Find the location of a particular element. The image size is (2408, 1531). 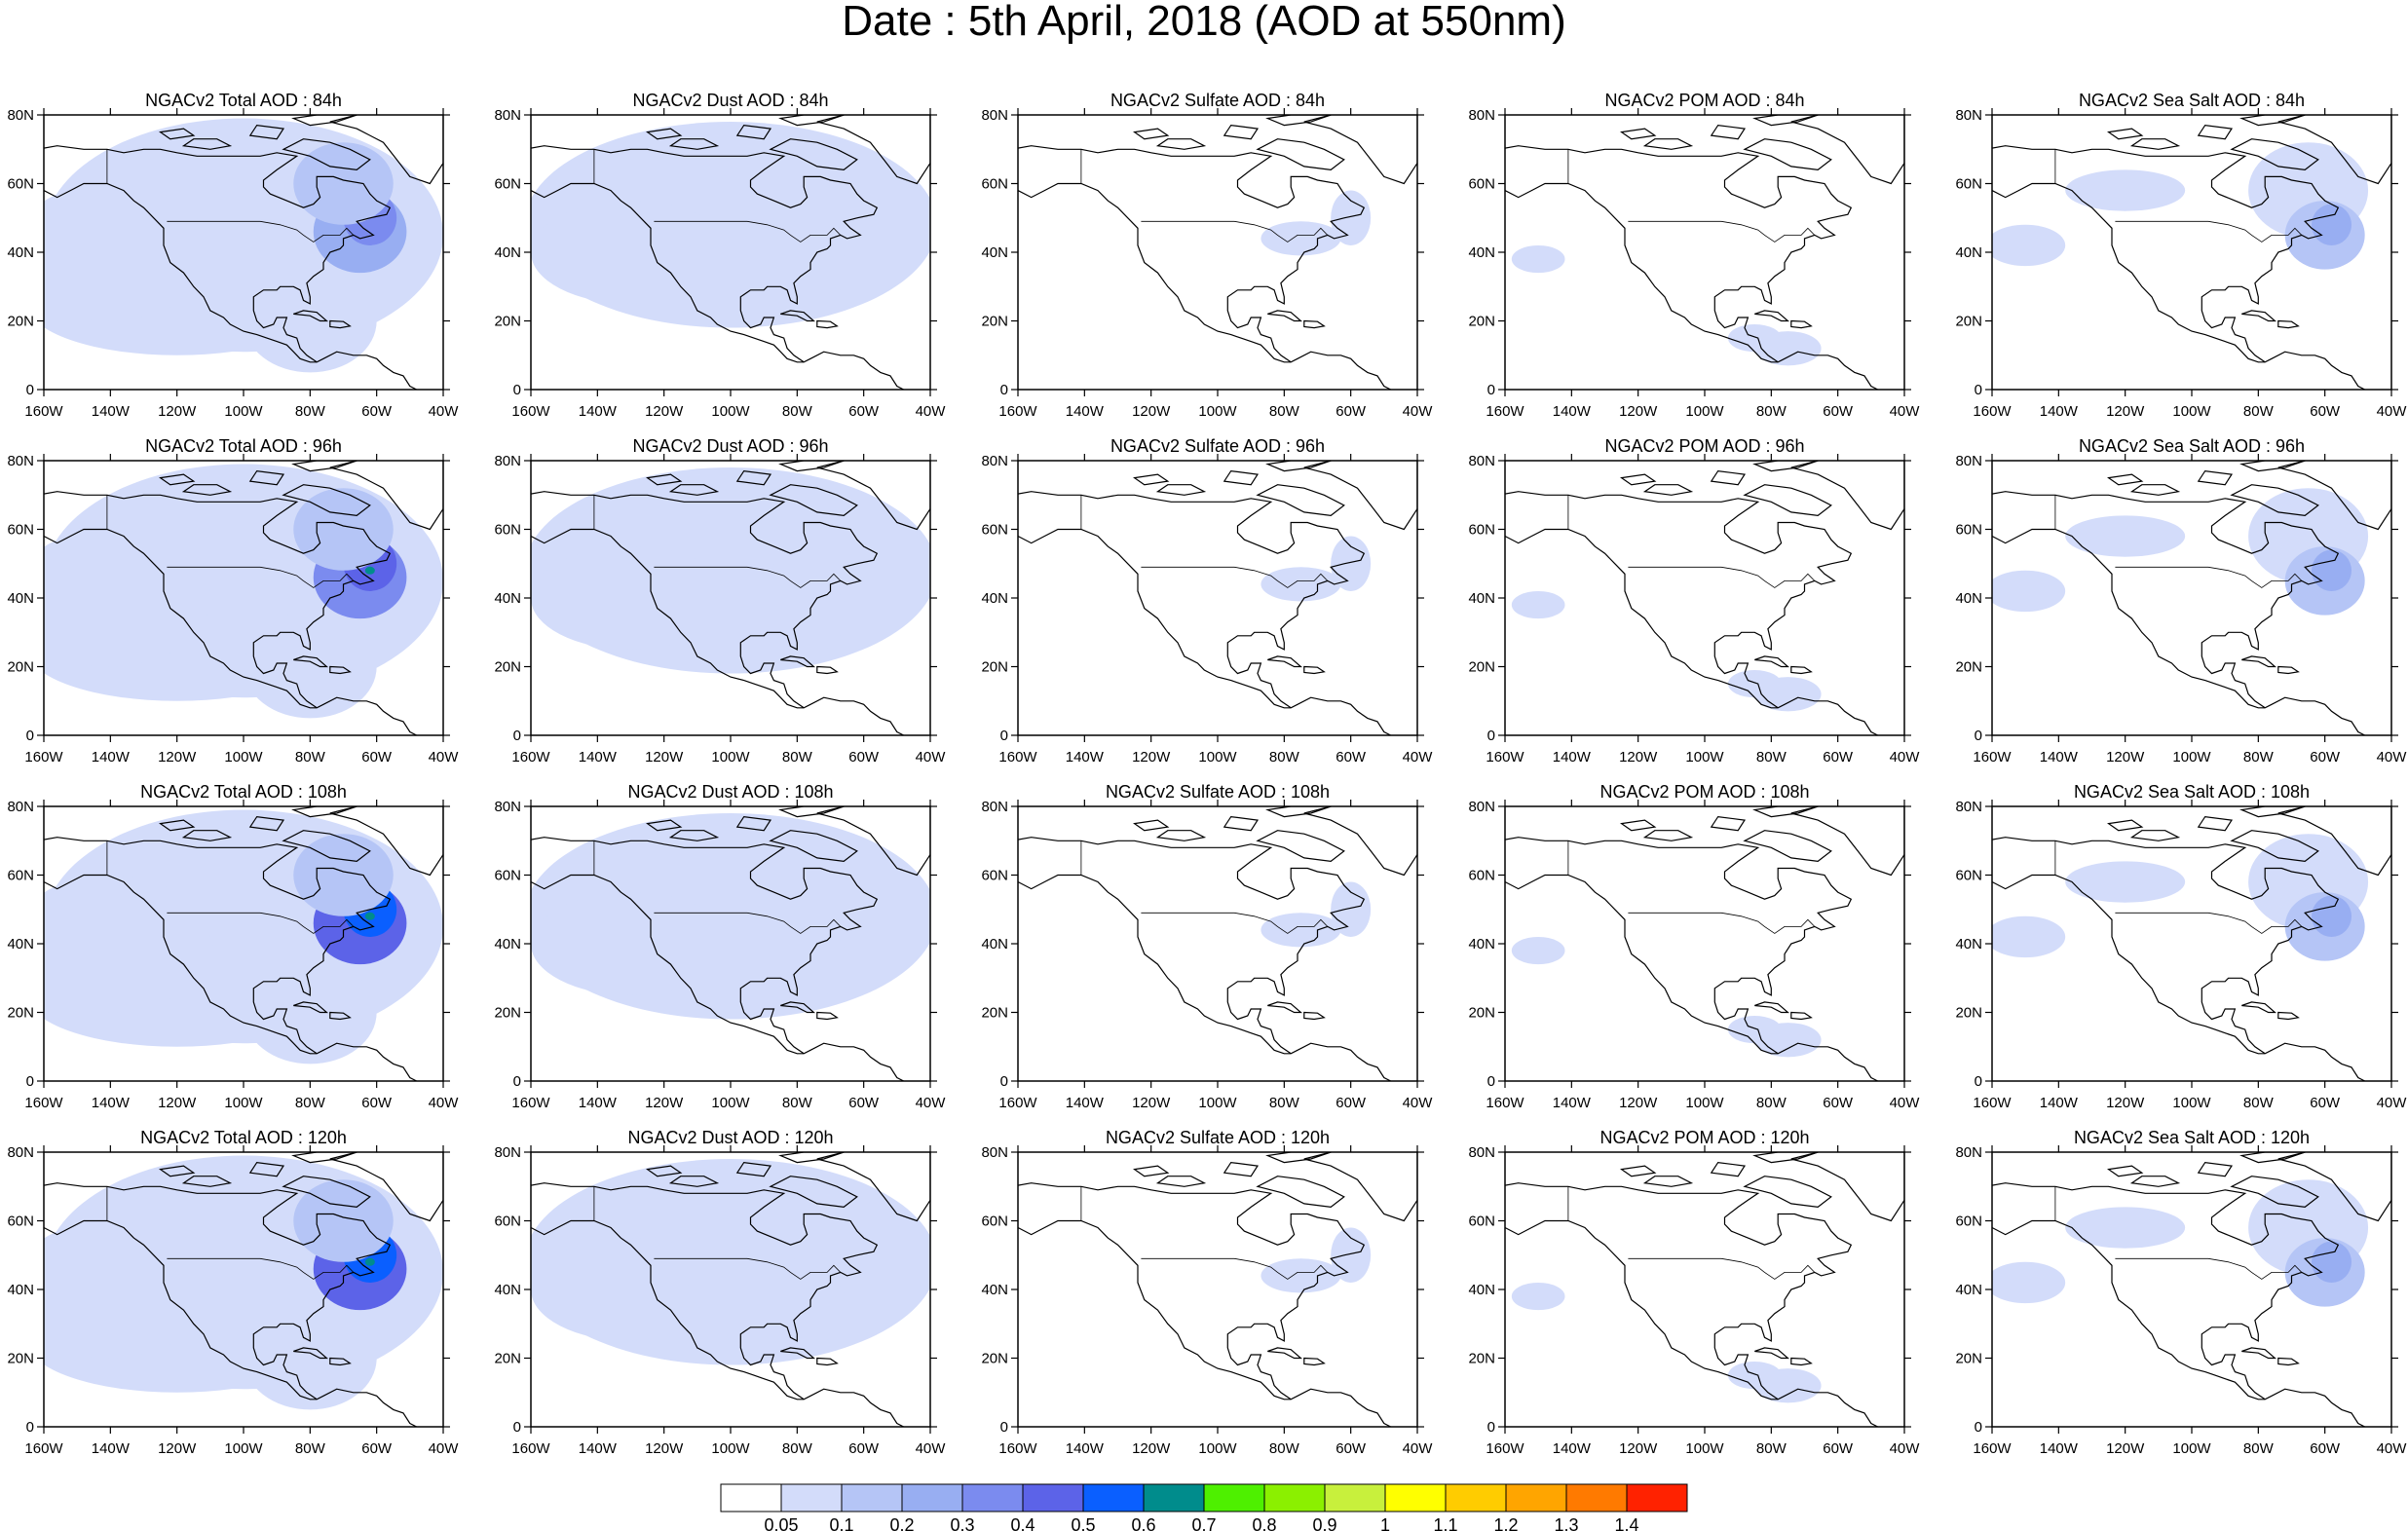

colorbar-label: 0.05 is located at coordinates (781, 1523).